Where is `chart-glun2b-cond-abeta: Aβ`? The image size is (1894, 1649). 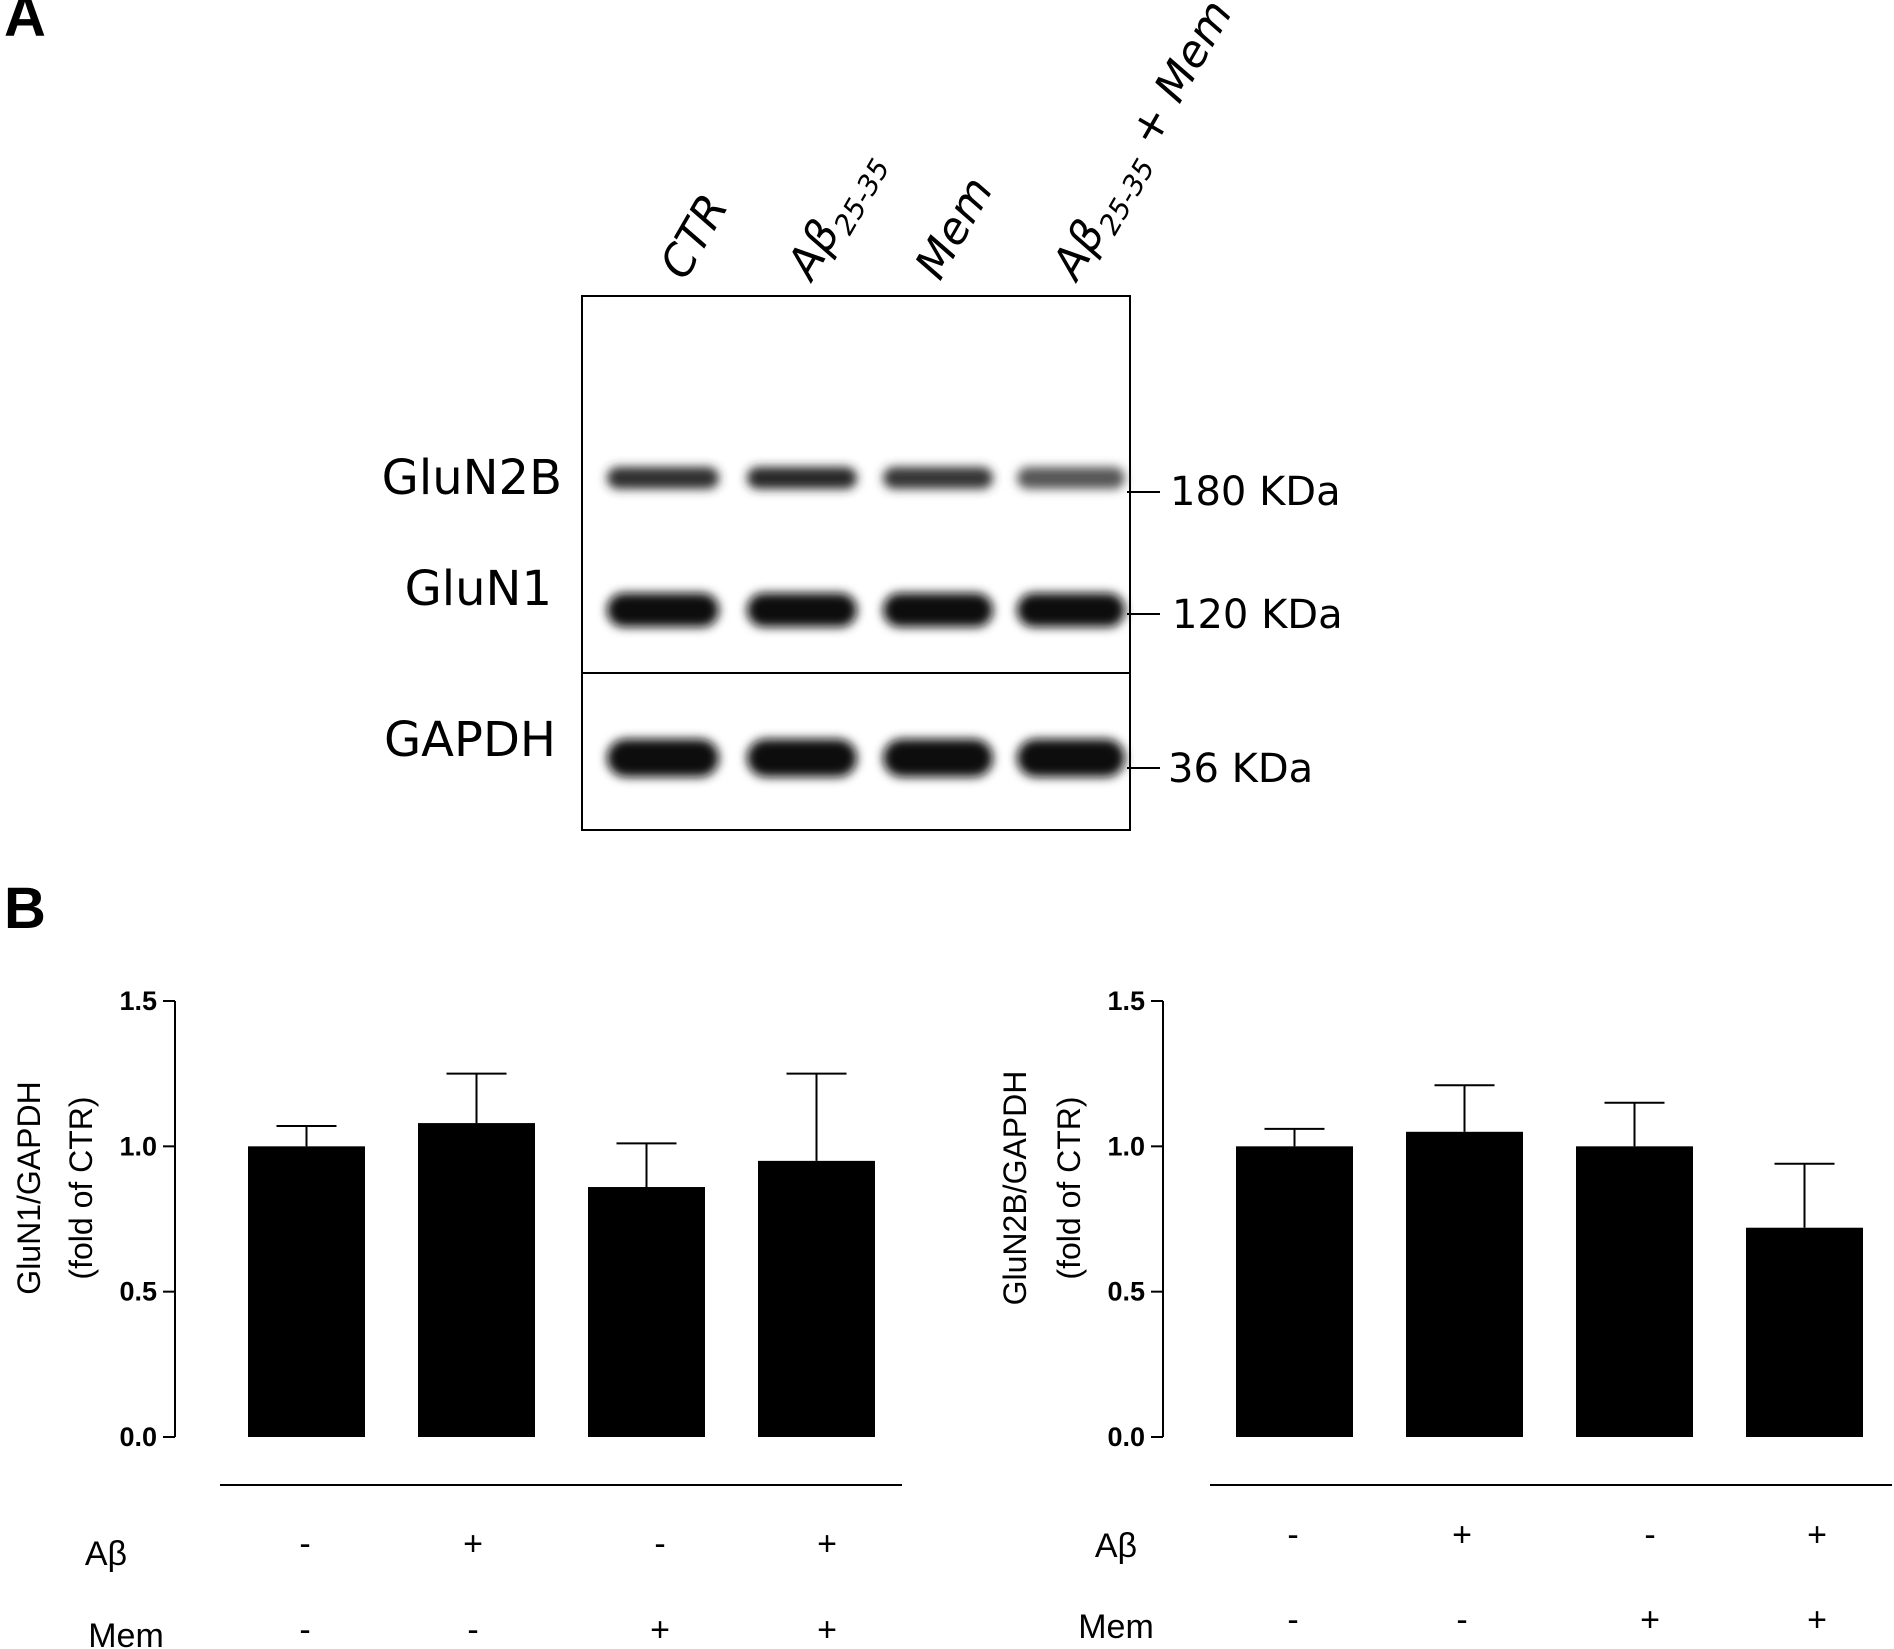 chart-glun2b-cond-abeta: Aβ is located at coordinates (1116, 1546).